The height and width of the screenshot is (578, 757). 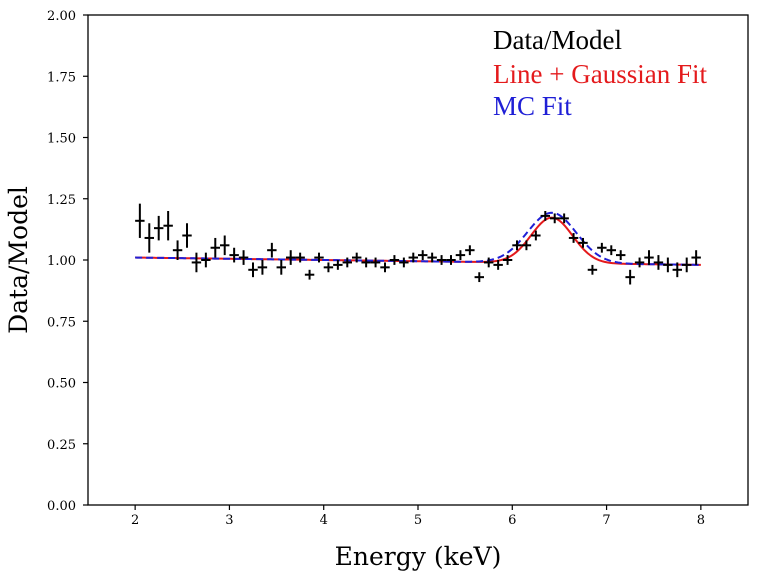 I want to click on x-tick-label: 7, so click(x=606, y=520).